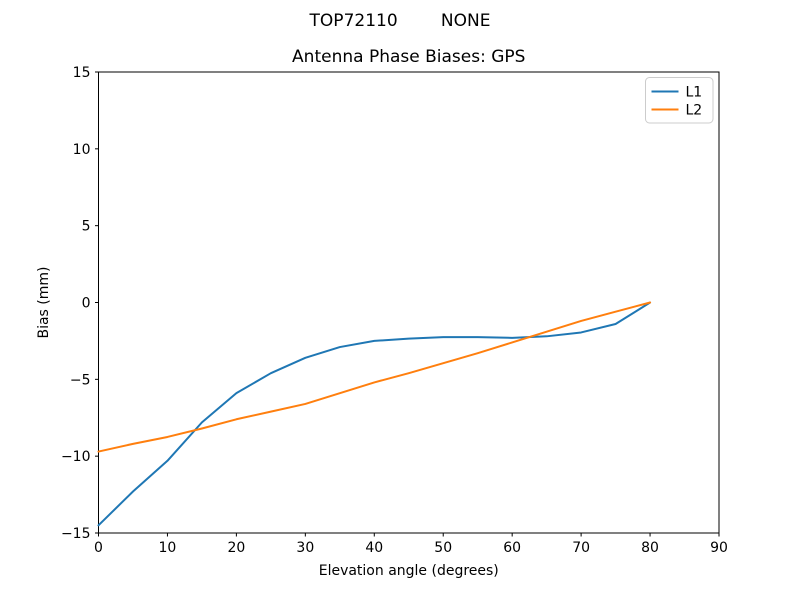 This screenshot has width=800, height=600. Describe the element at coordinates (76, 457) in the screenshot. I see `y-tick-label: −10` at that location.